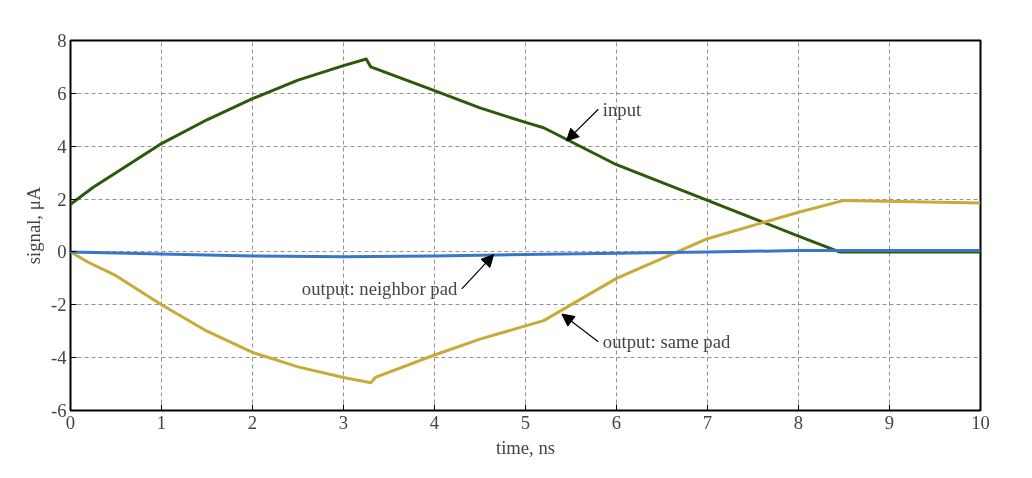  I want to click on x-tick-label: 4, so click(434, 422).